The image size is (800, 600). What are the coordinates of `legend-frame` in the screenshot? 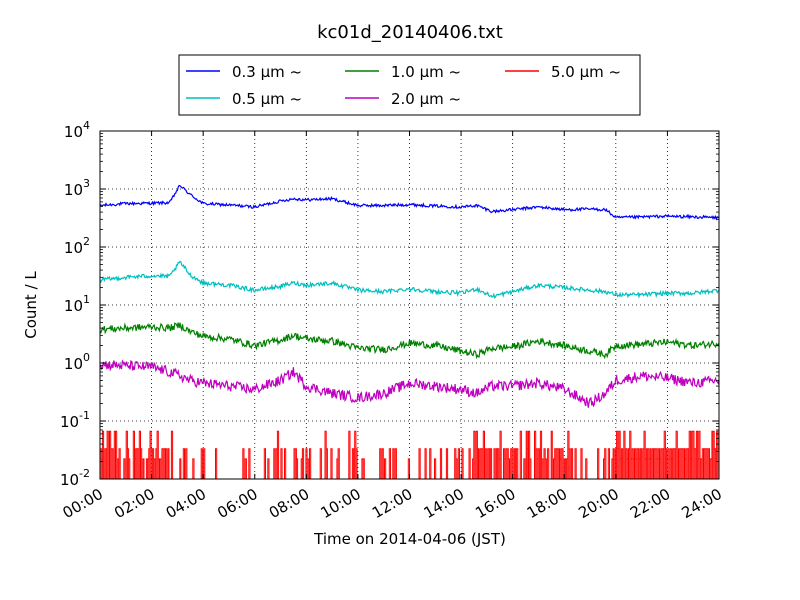 It's located at (409, 85).